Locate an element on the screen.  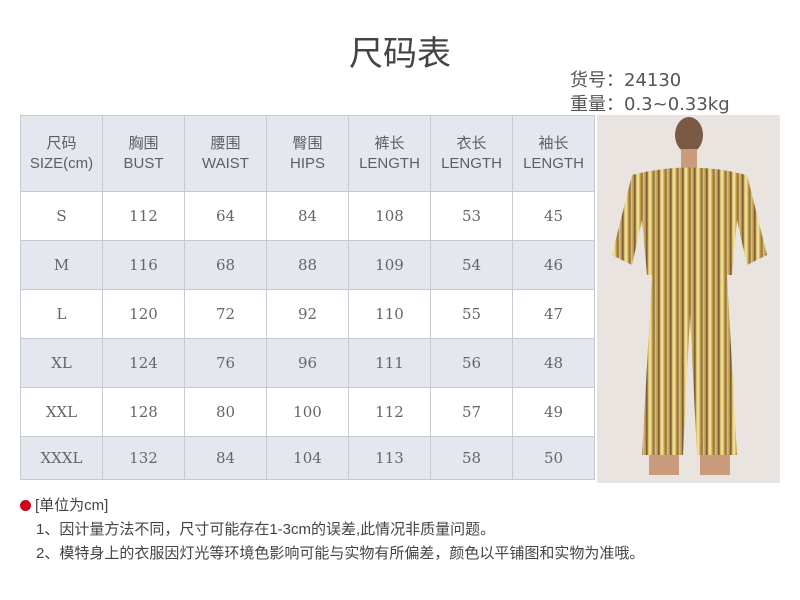
table-cell: 64 is located at coordinates (225, 216).